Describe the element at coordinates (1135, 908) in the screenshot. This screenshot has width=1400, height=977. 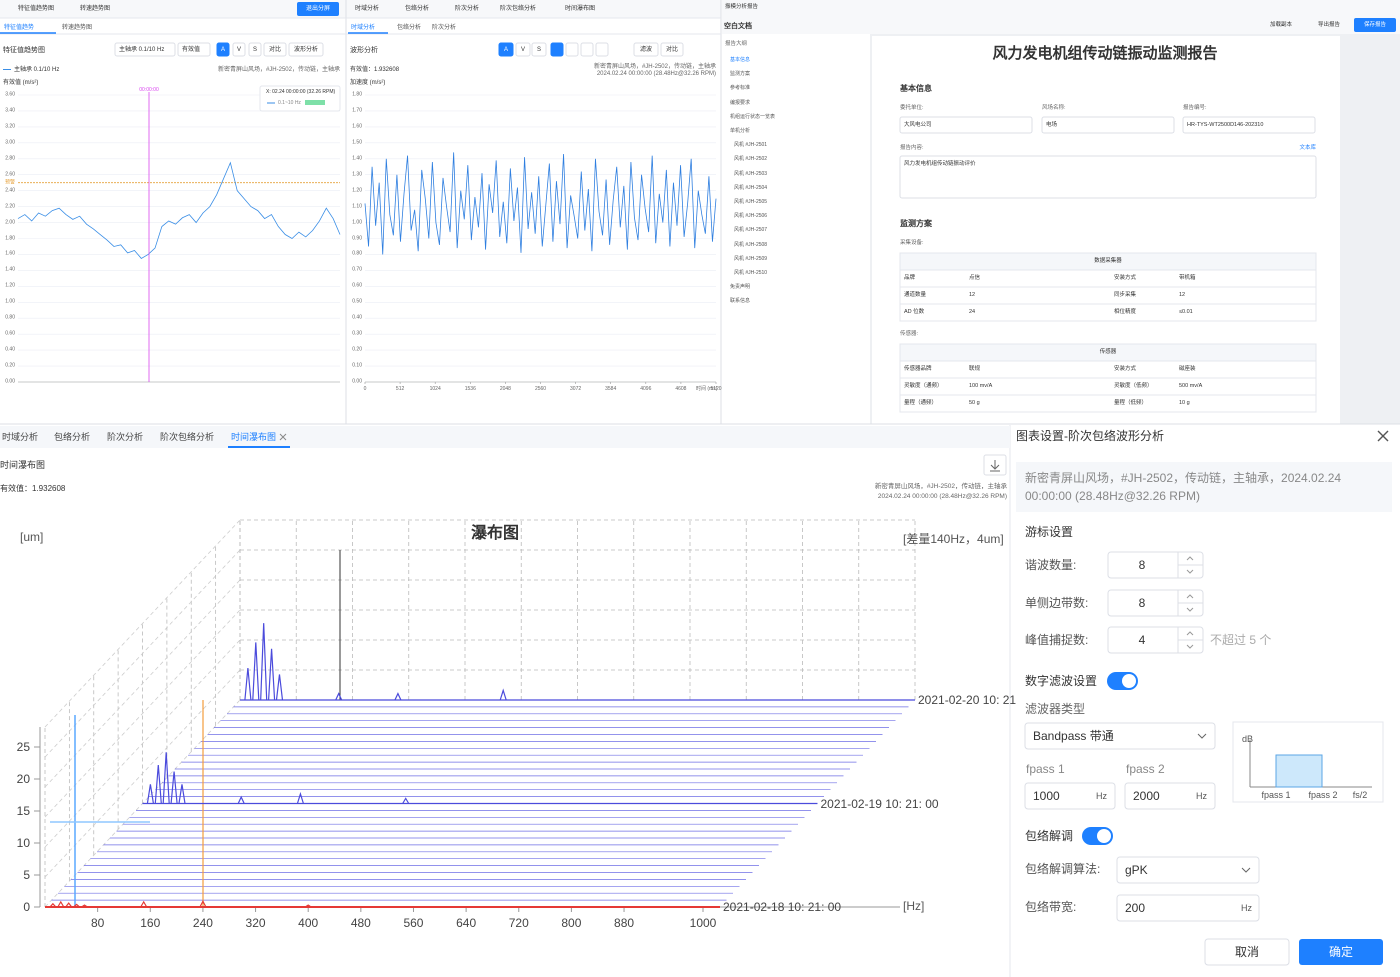
I see `field-value: 200` at that location.